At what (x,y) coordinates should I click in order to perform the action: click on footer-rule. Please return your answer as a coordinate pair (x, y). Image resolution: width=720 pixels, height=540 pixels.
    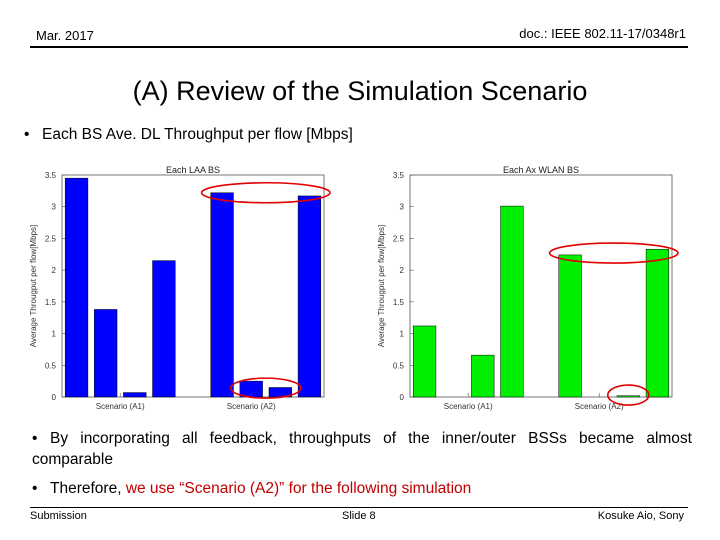
    Looking at the image, I should click on (359, 507).